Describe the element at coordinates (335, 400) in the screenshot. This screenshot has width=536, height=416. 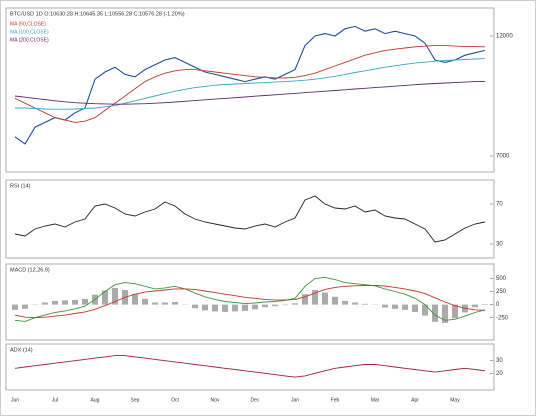
I see `x-tick-label: Feb` at that location.